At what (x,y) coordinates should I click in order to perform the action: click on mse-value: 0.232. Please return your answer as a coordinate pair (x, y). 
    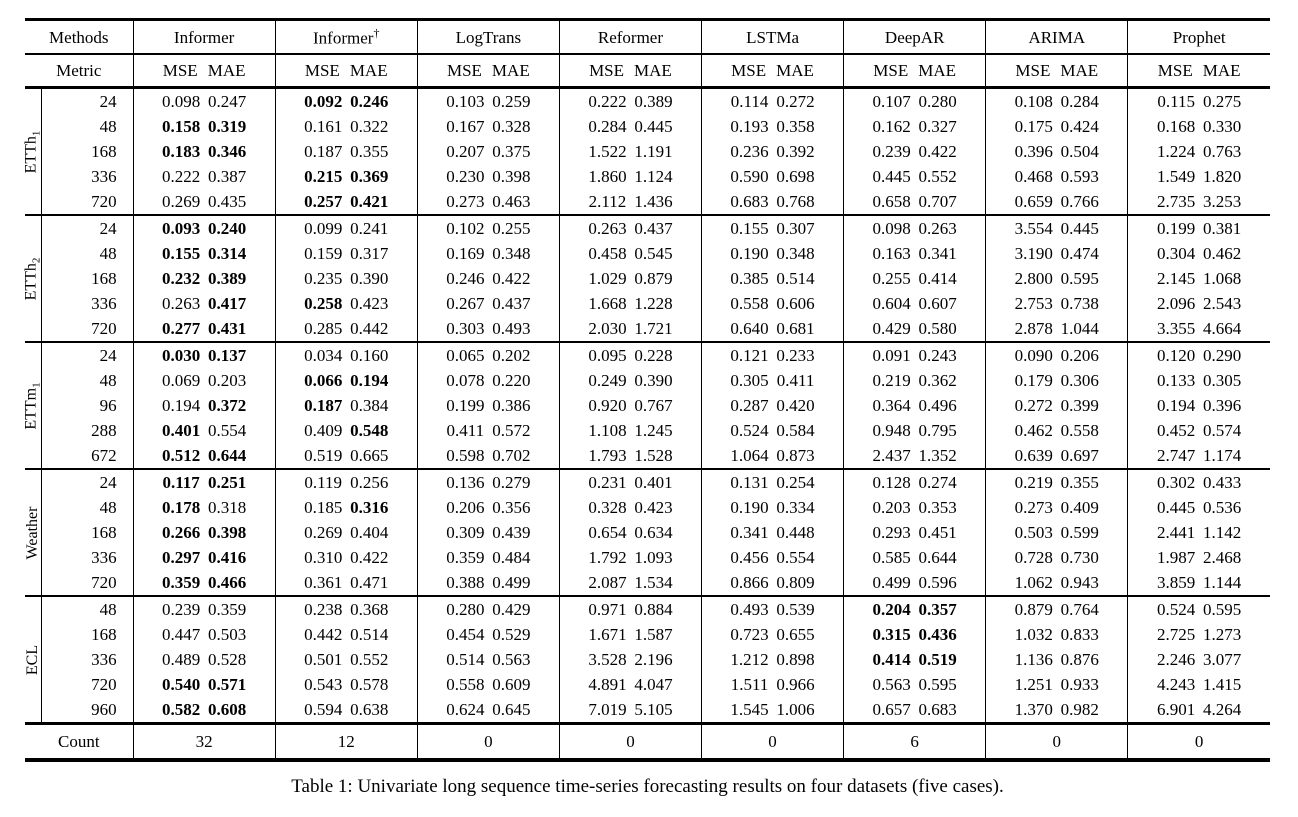
    Looking at the image, I should click on (181, 278).